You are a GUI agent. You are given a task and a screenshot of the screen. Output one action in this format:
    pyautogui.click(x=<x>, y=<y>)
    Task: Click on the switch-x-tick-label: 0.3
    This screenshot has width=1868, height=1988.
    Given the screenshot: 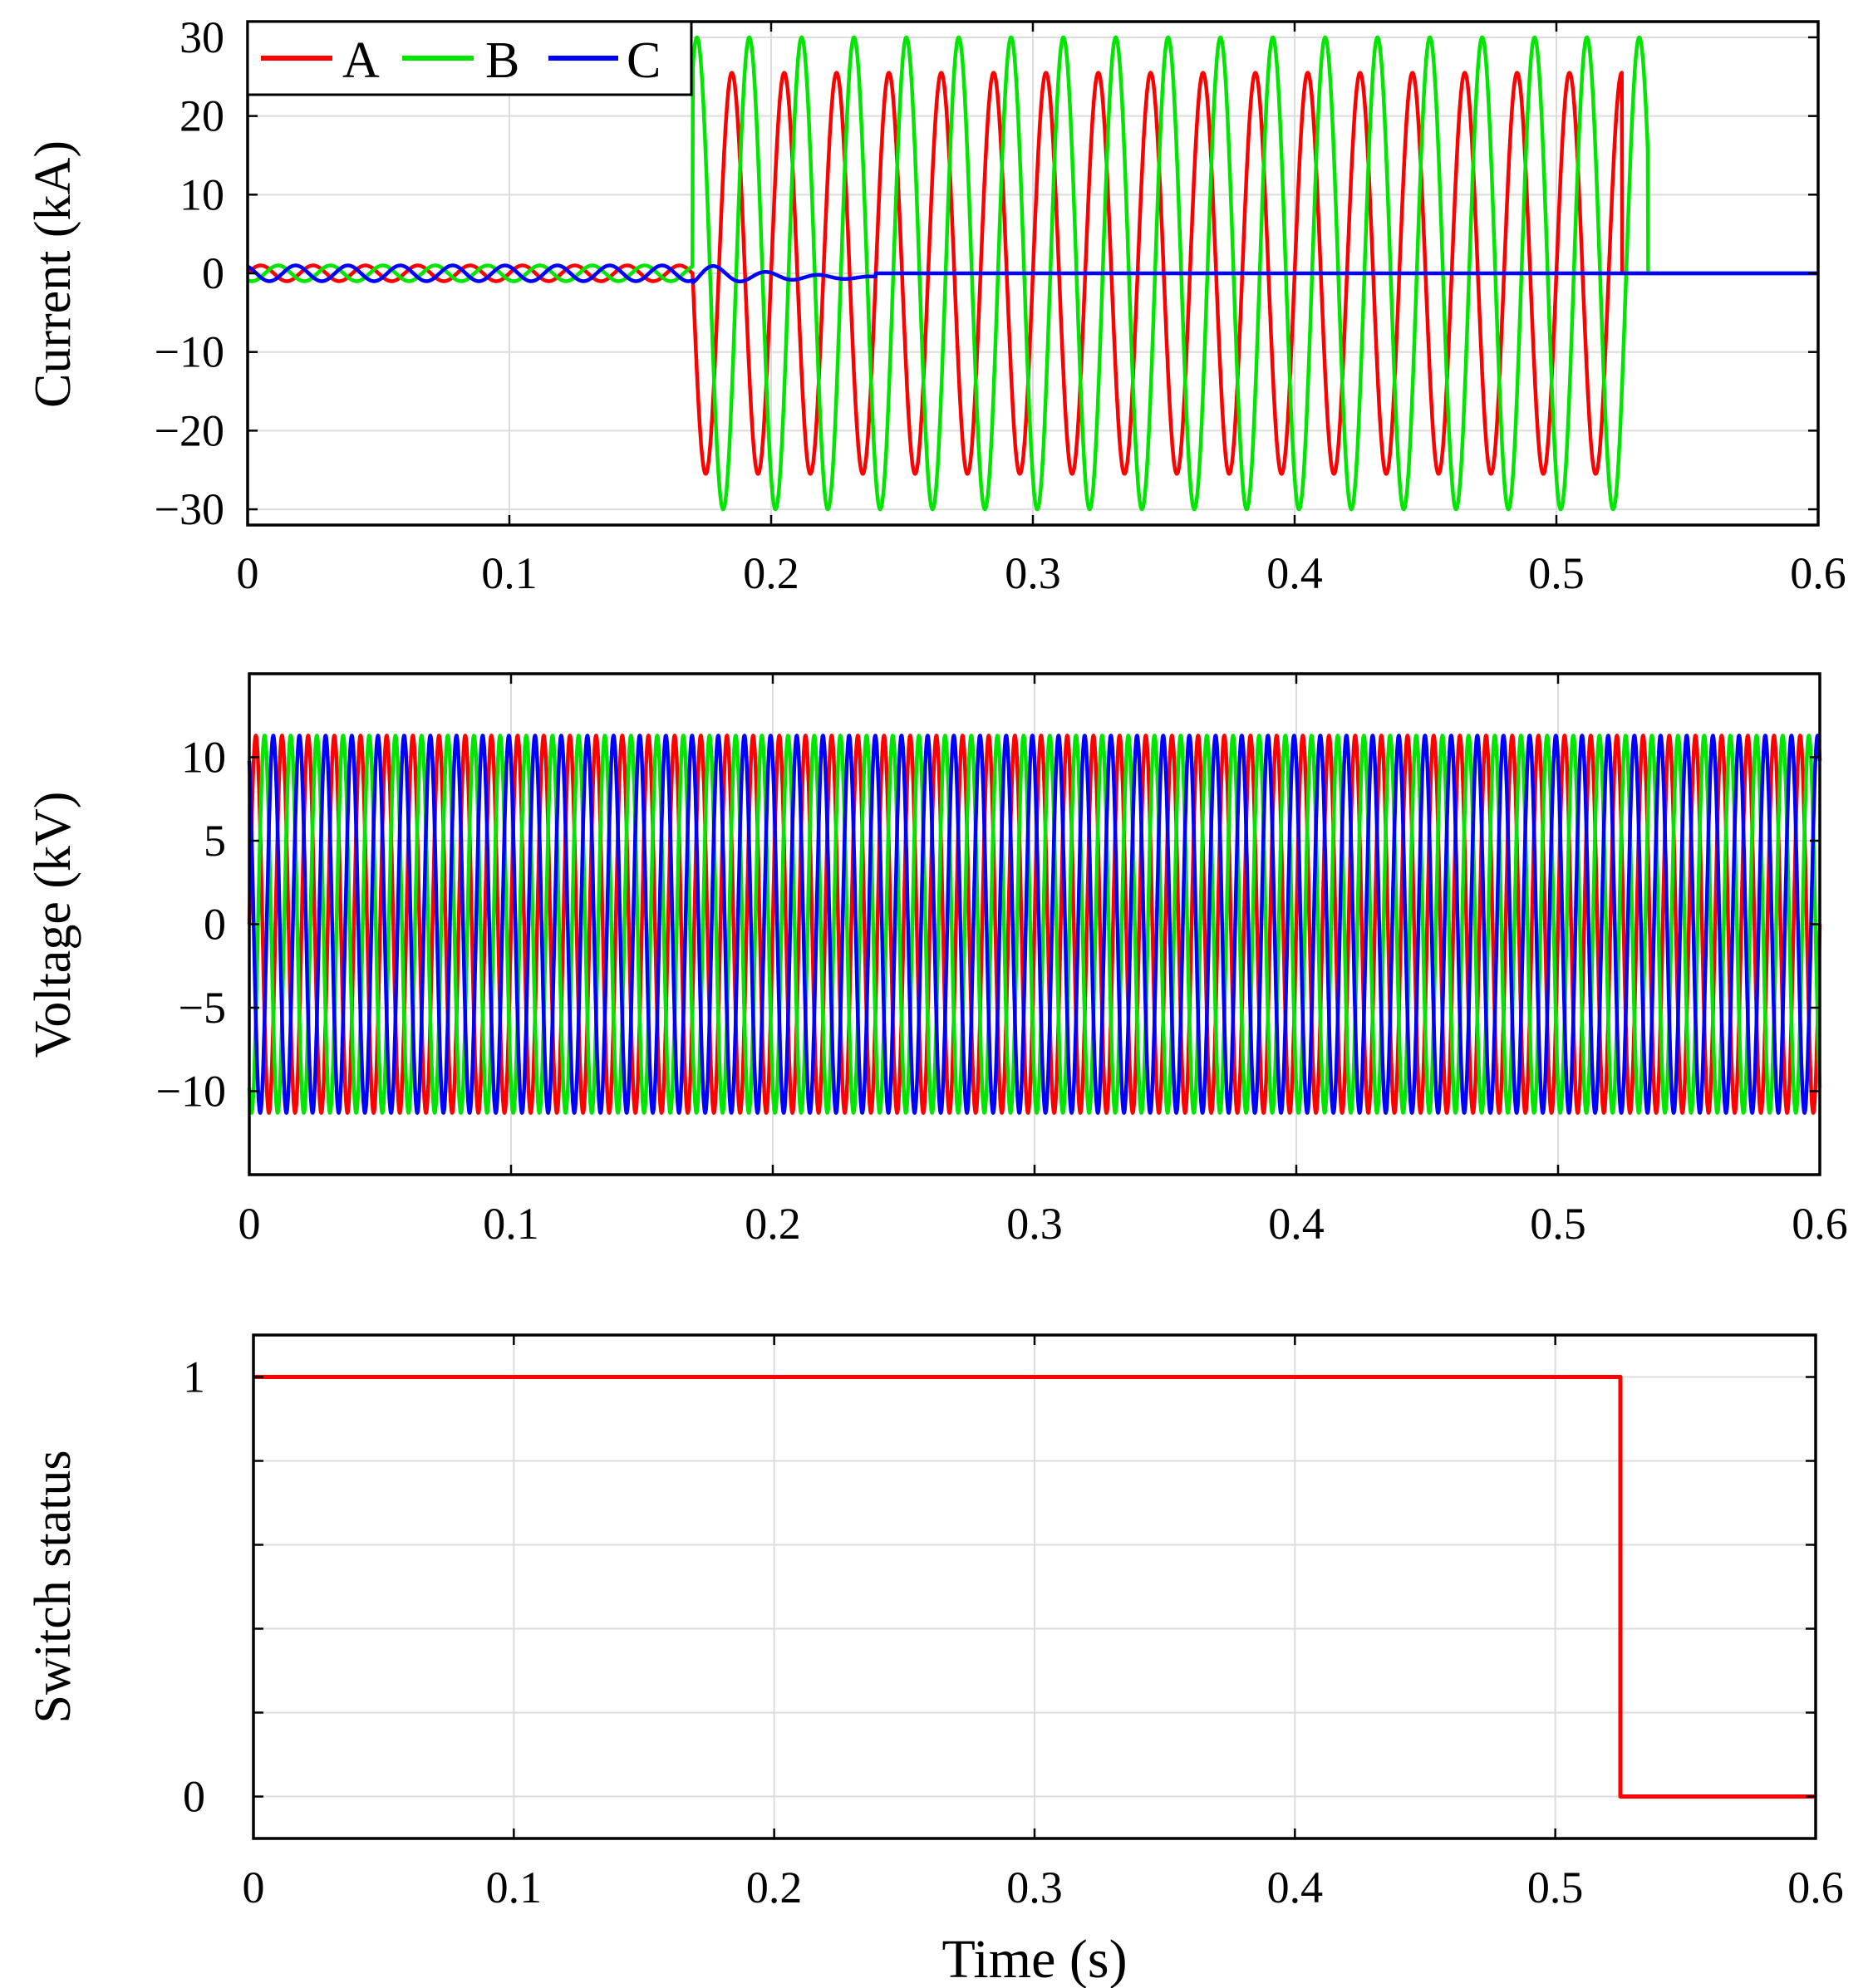 What is the action you would take?
    pyautogui.click(x=1034, y=1888)
    